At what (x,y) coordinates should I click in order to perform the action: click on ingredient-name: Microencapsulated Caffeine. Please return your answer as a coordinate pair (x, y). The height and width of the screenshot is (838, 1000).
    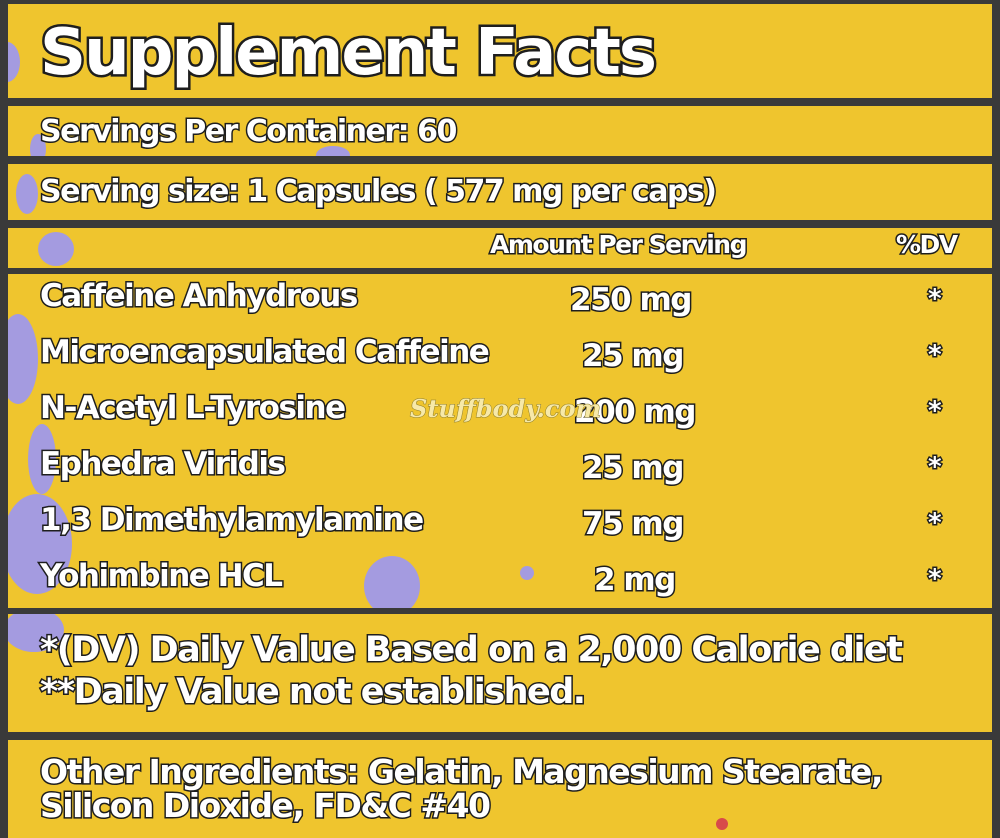
    Looking at the image, I should click on (264, 352).